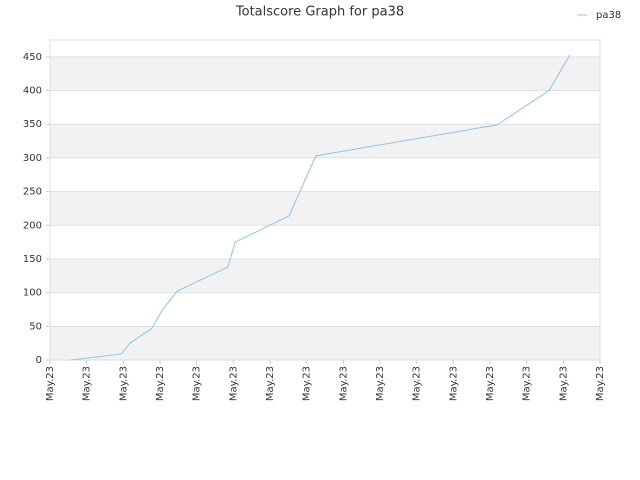 This screenshot has height=480, width=640. I want to click on y-tick-label: 100, so click(32, 293).